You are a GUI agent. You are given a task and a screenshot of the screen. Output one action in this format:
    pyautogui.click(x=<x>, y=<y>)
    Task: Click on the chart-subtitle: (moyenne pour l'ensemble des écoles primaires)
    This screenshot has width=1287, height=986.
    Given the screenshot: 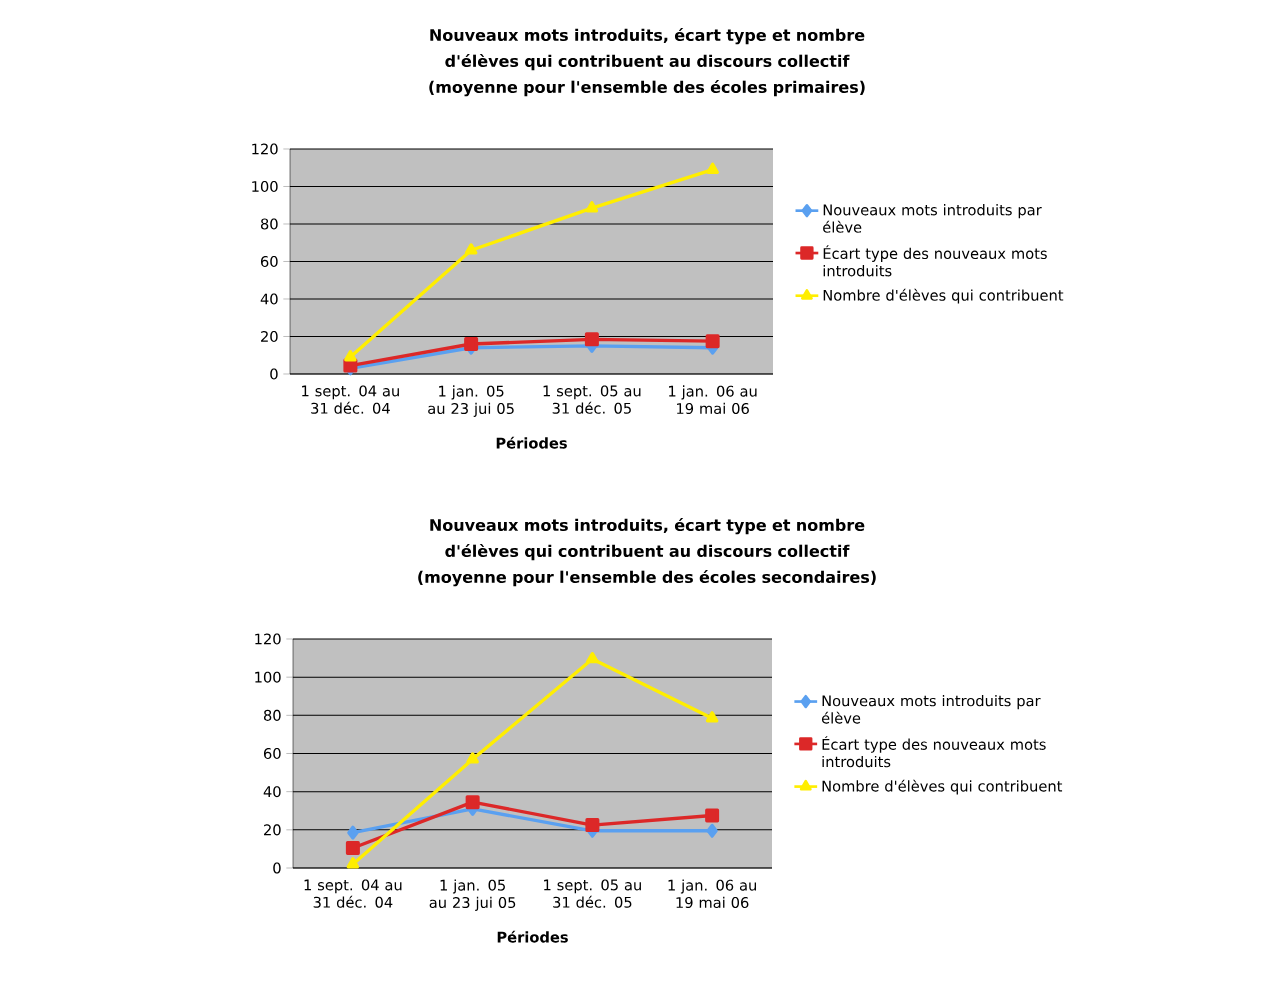 What is the action you would take?
    pyautogui.click(x=647, y=88)
    